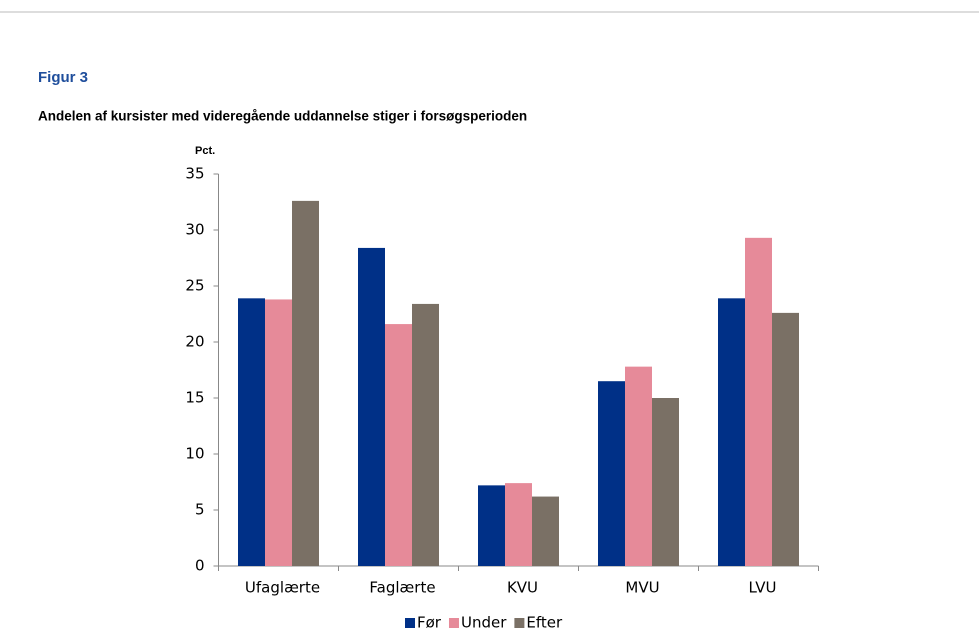  I want to click on x-tick-label: Ufaglærte, so click(282, 588).